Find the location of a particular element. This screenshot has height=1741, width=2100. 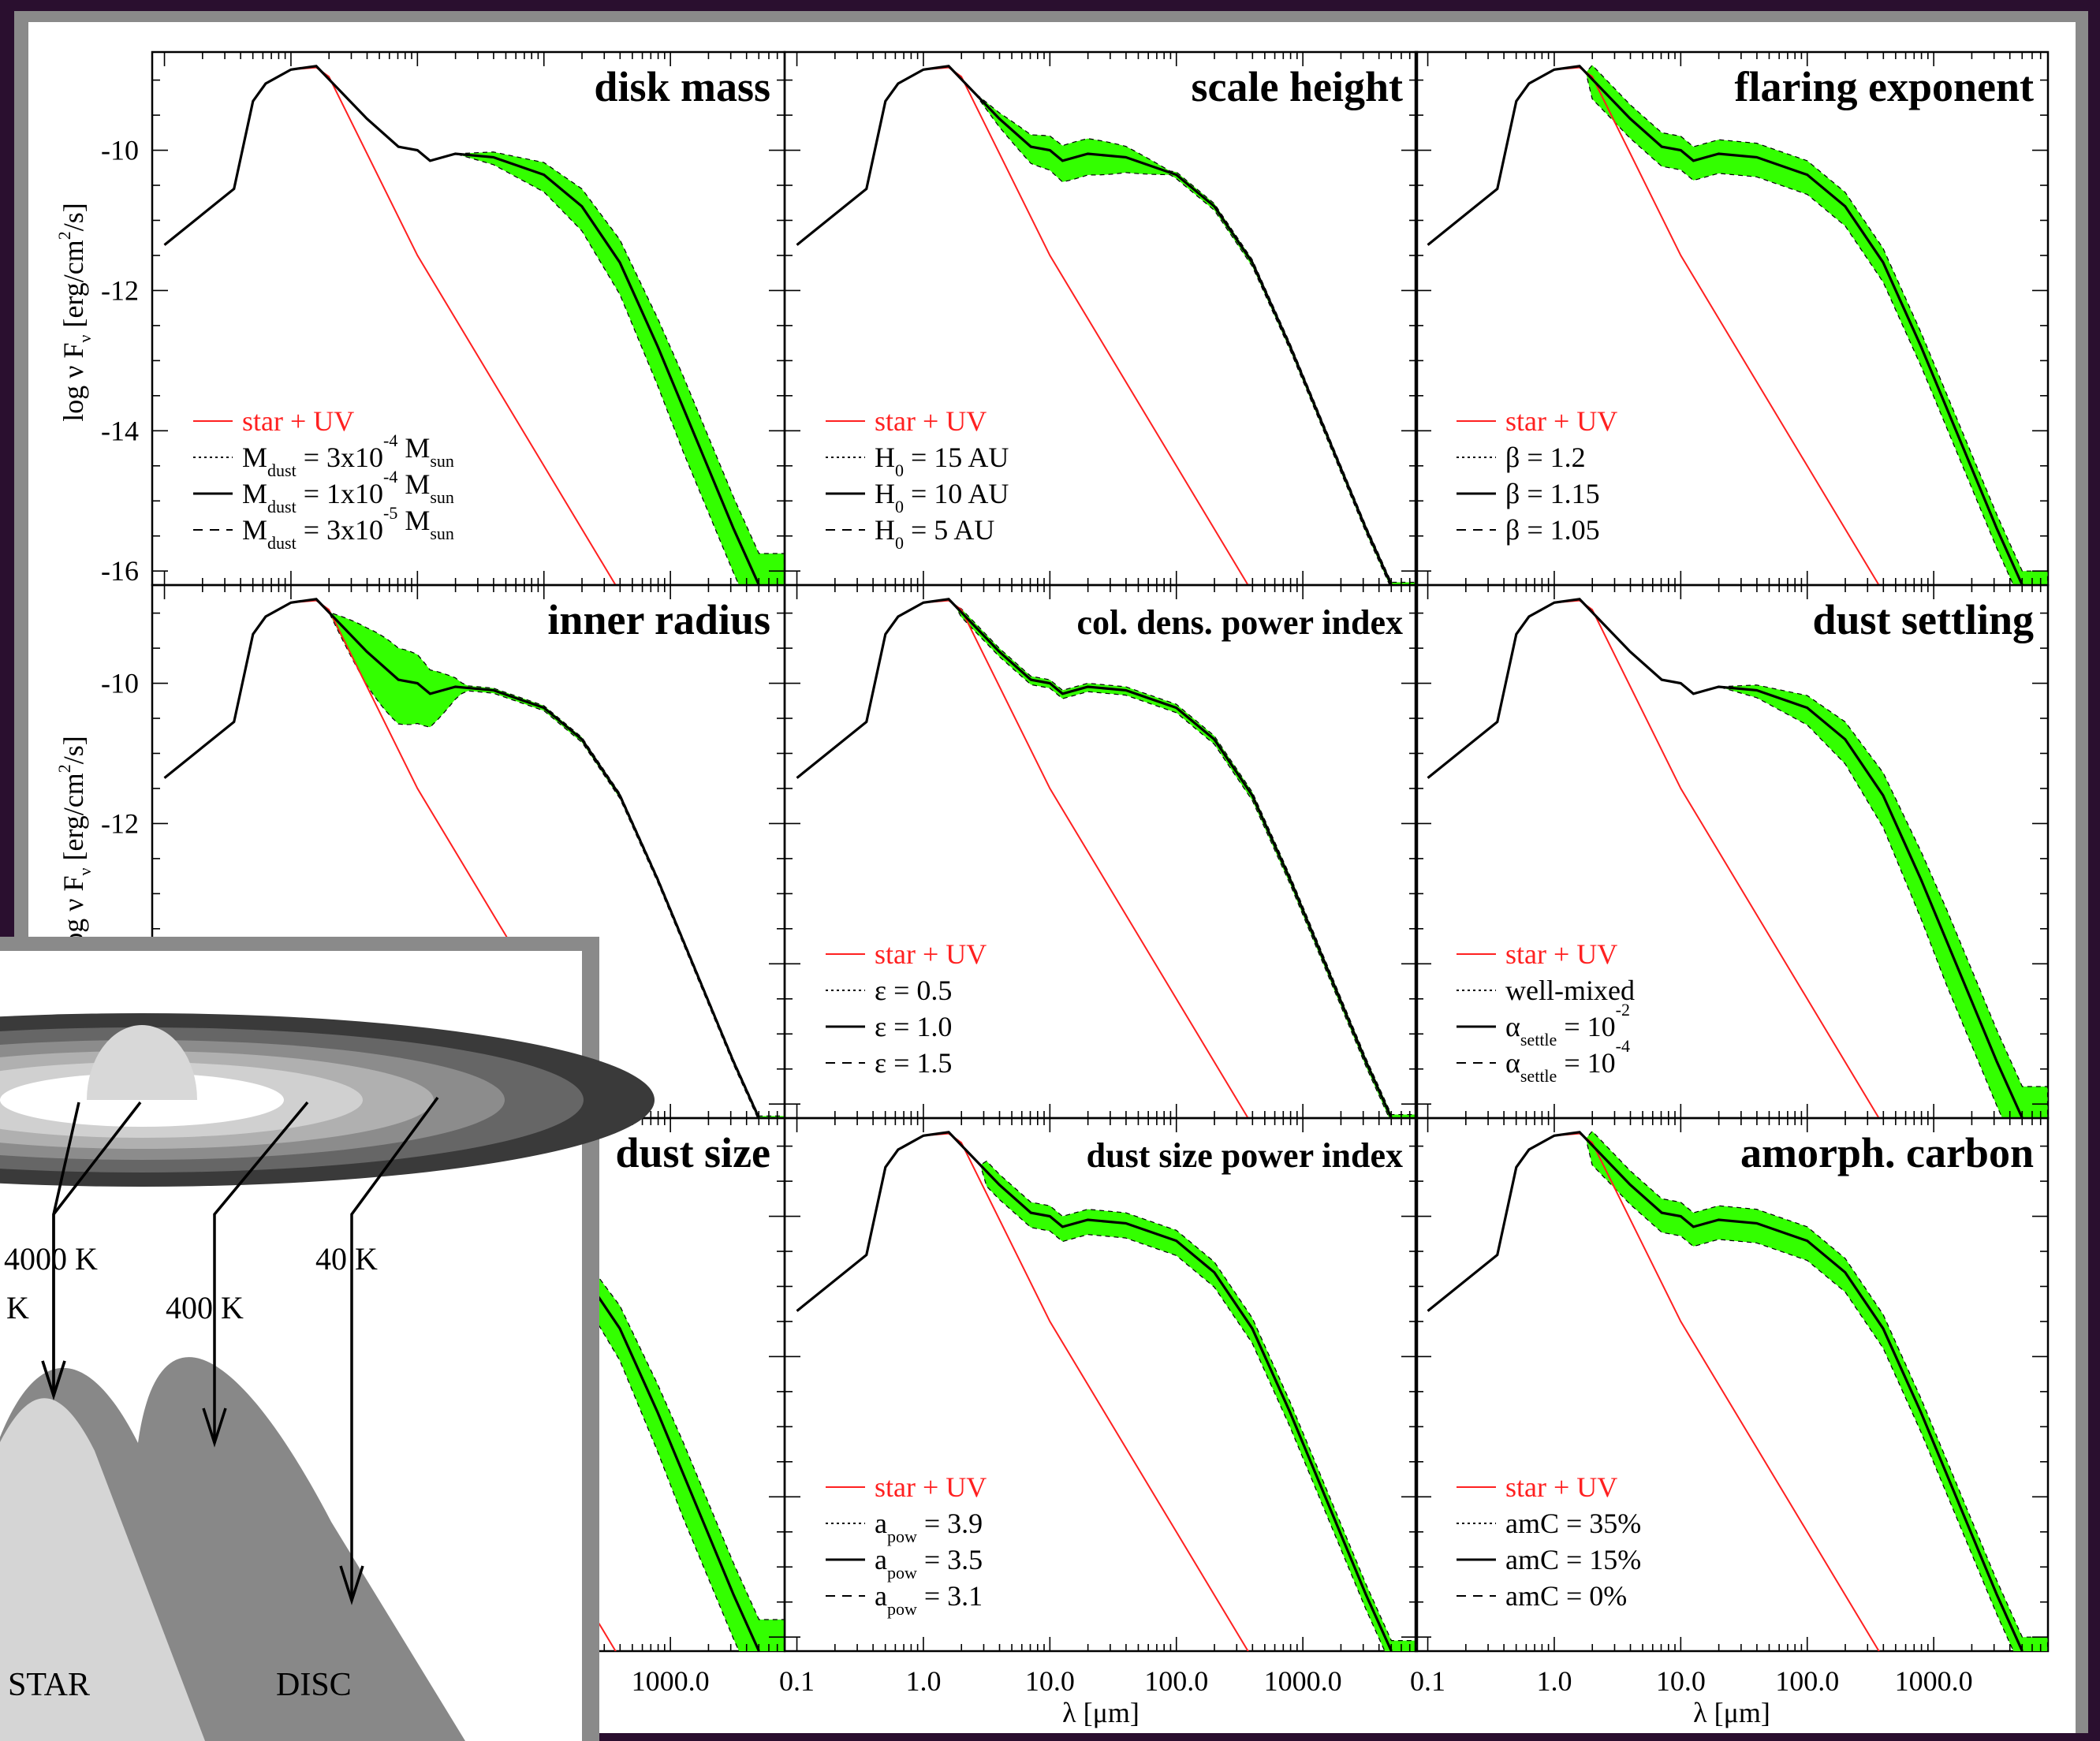

legend-label: apow = 3.9 is located at coordinates (929, 1527).